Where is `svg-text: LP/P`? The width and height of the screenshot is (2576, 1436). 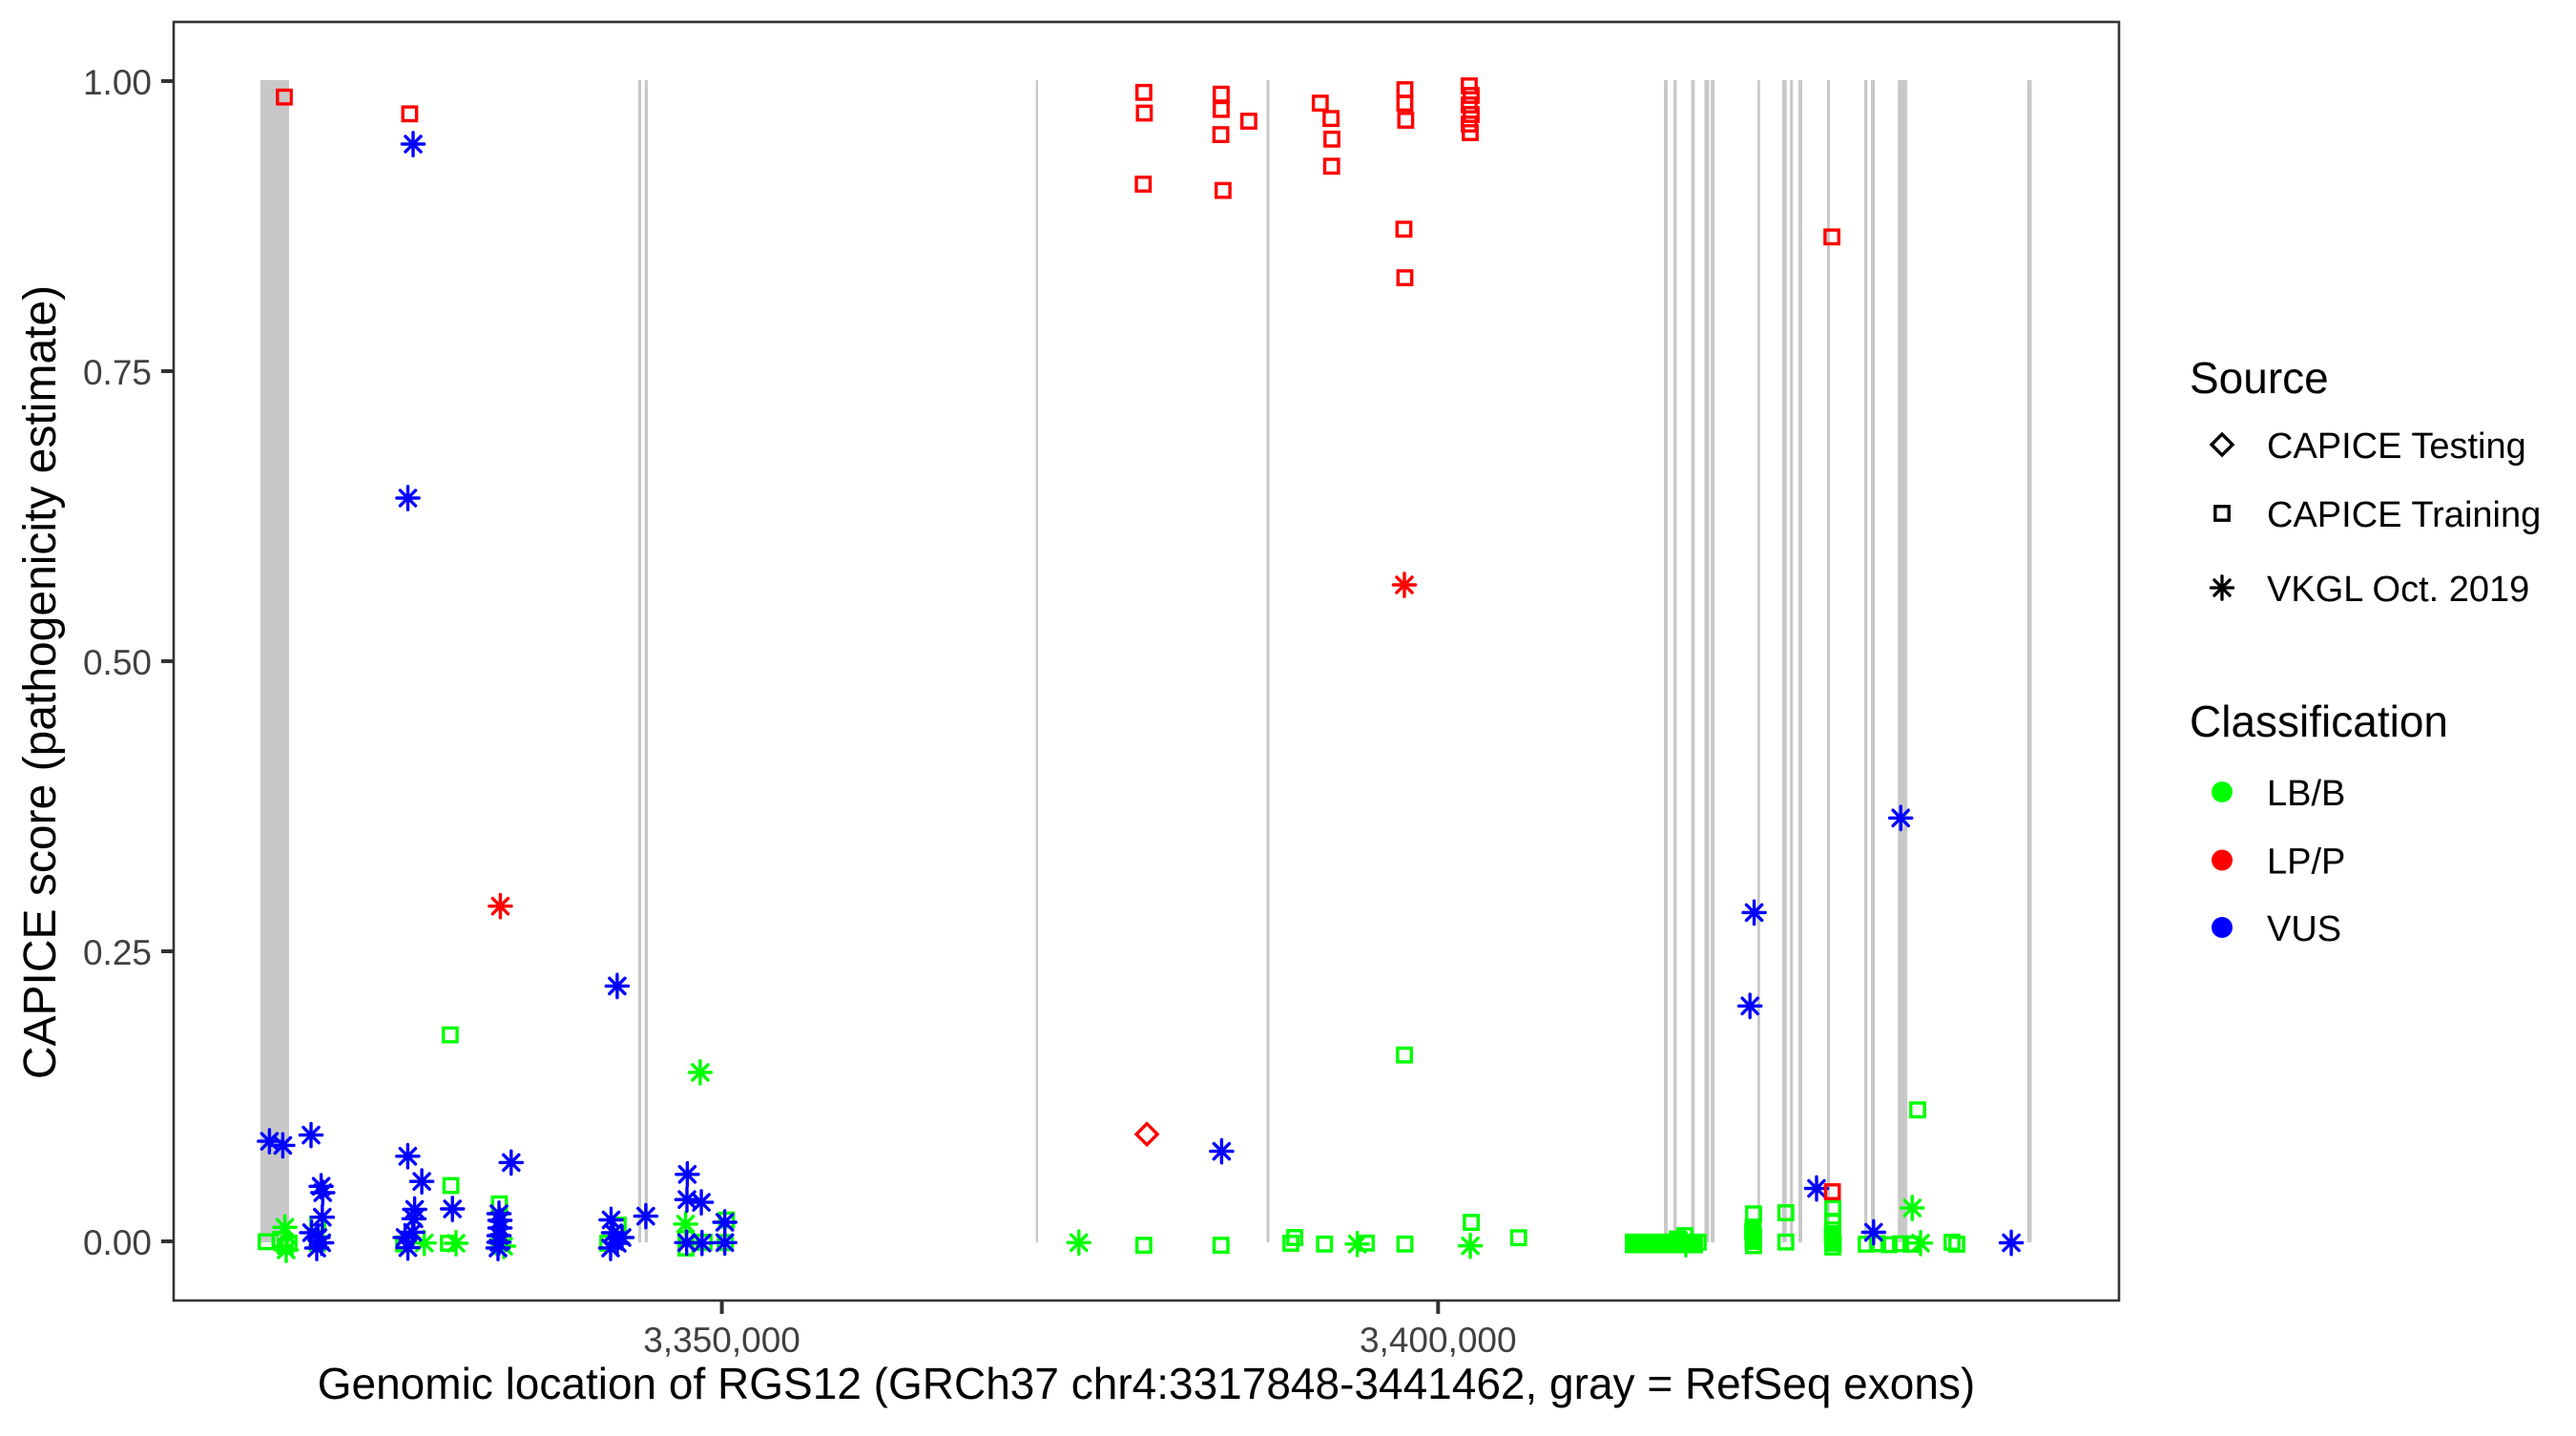
svg-text: LP/P is located at coordinates (2306, 863).